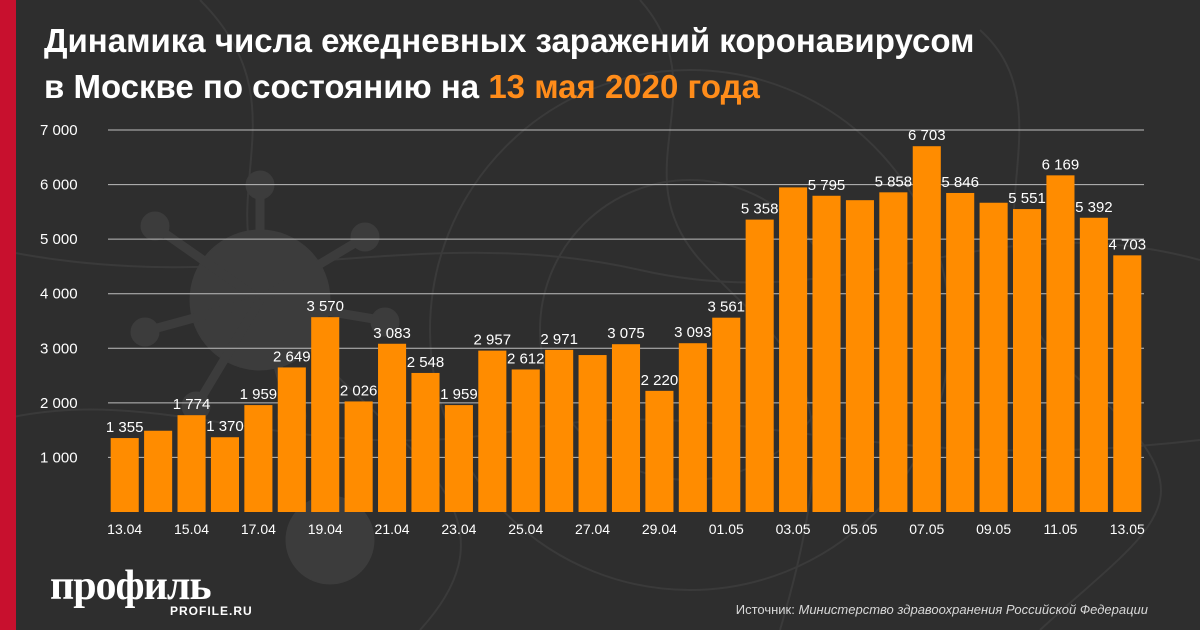 The width and height of the screenshot is (1200, 630). I want to click on value-label: 1 355, so click(125, 427).